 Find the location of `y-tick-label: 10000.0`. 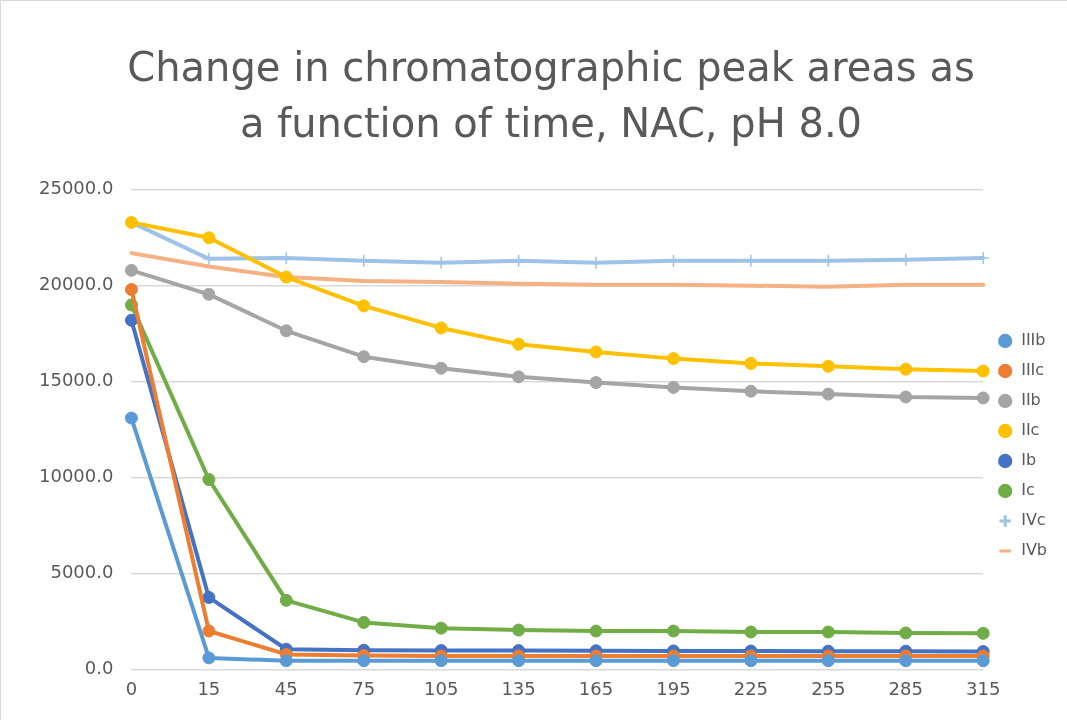

y-tick-label: 10000.0 is located at coordinates (76, 476).